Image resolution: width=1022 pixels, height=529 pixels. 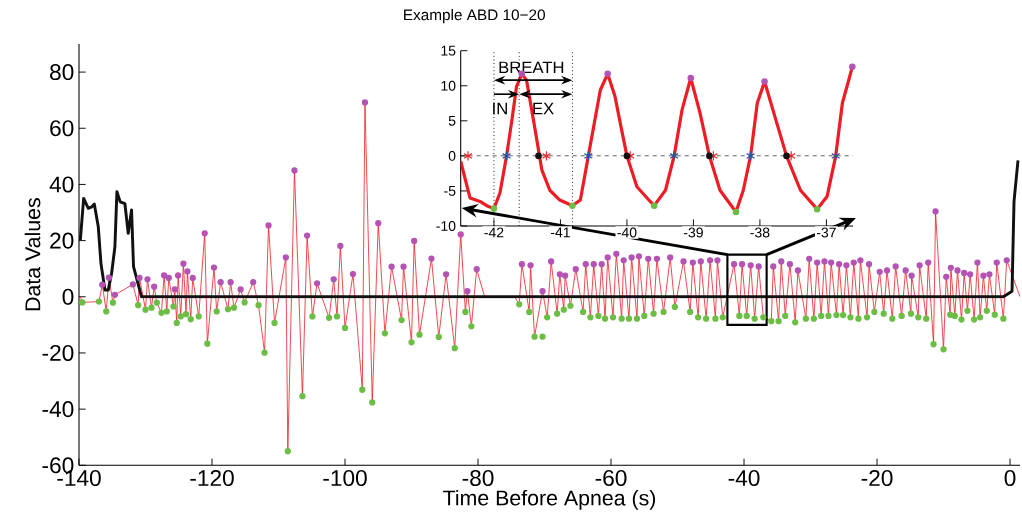 What do you see at coordinates (345, 478) in the screenshot?
I see `x-tick-label: -100` at bounding box center [345, 478].